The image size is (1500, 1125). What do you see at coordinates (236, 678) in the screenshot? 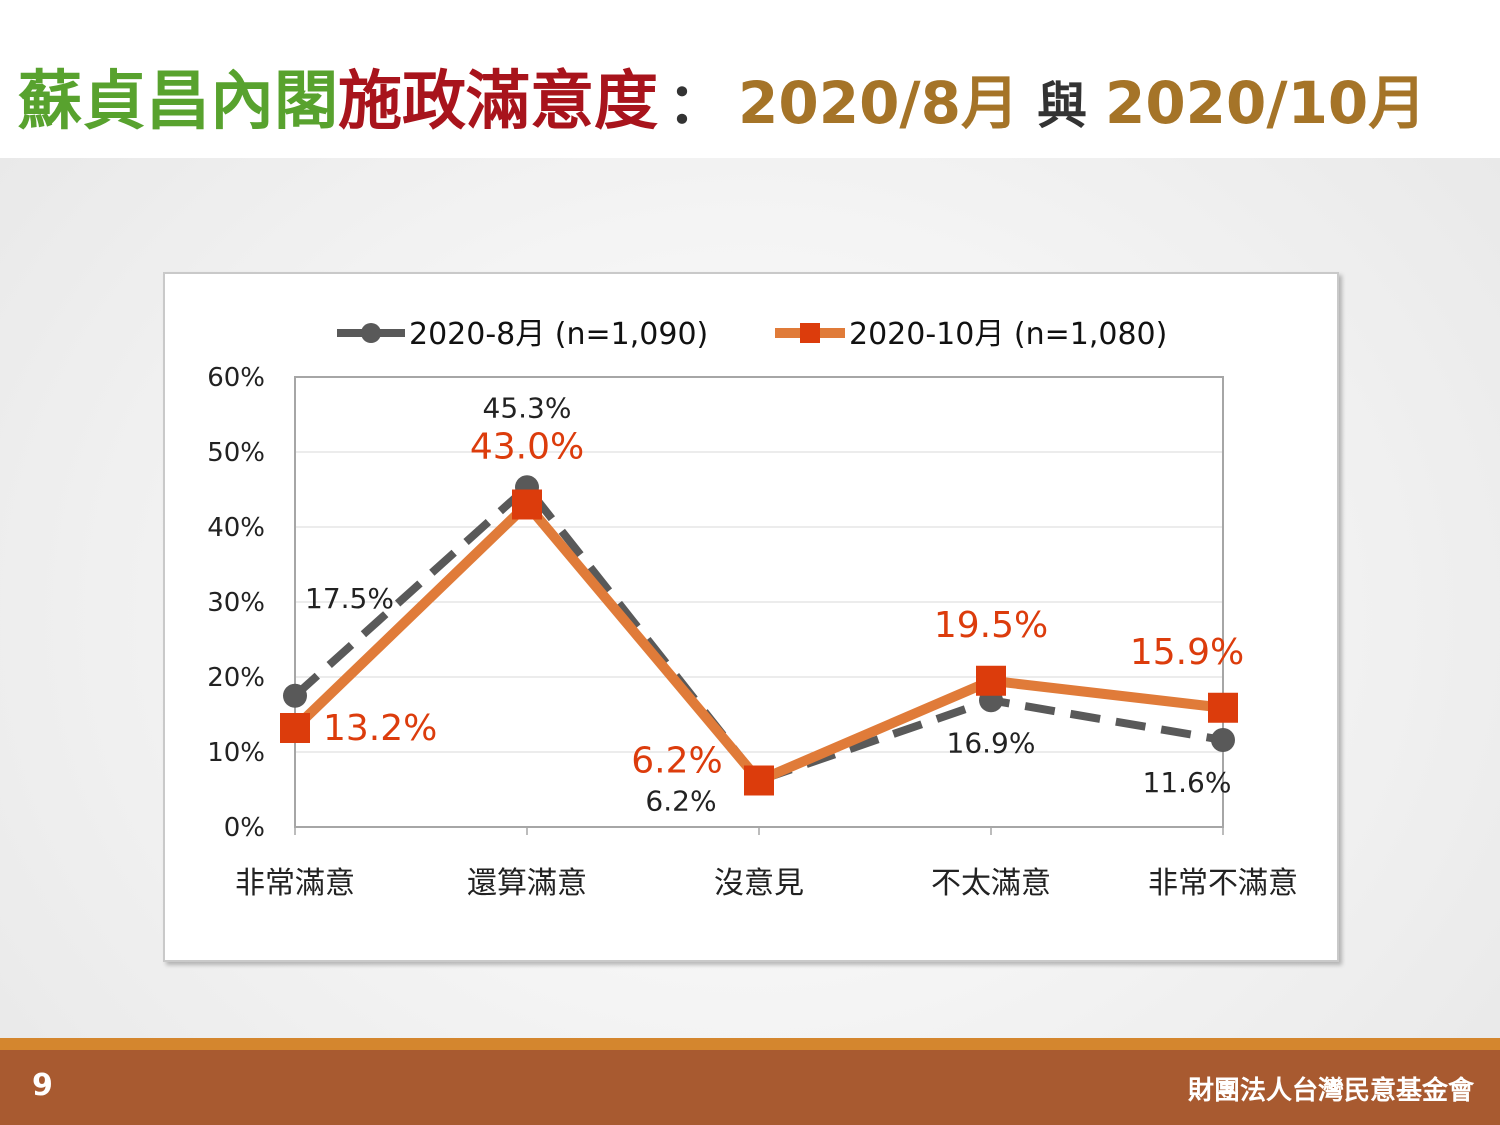
I see `y-tick-label: 20%` at bounding box center [236, 678].